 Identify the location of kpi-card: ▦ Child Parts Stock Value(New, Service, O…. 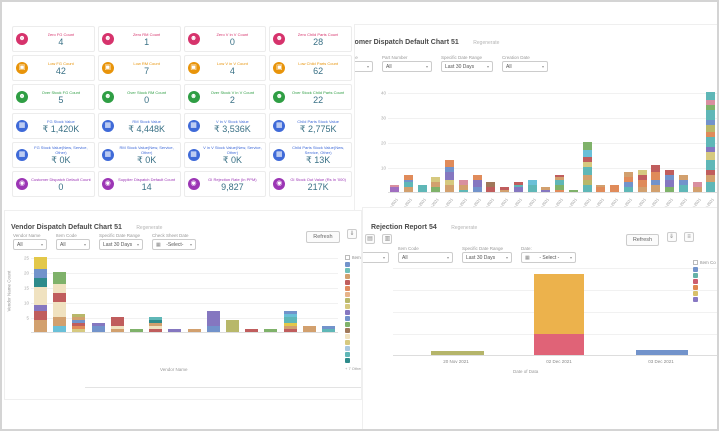
(310, 155).